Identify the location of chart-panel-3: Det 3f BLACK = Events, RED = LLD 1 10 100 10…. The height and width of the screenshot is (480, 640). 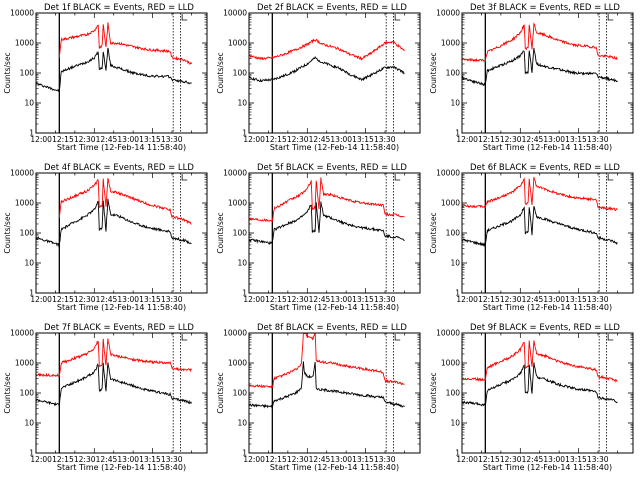
(531, 77).